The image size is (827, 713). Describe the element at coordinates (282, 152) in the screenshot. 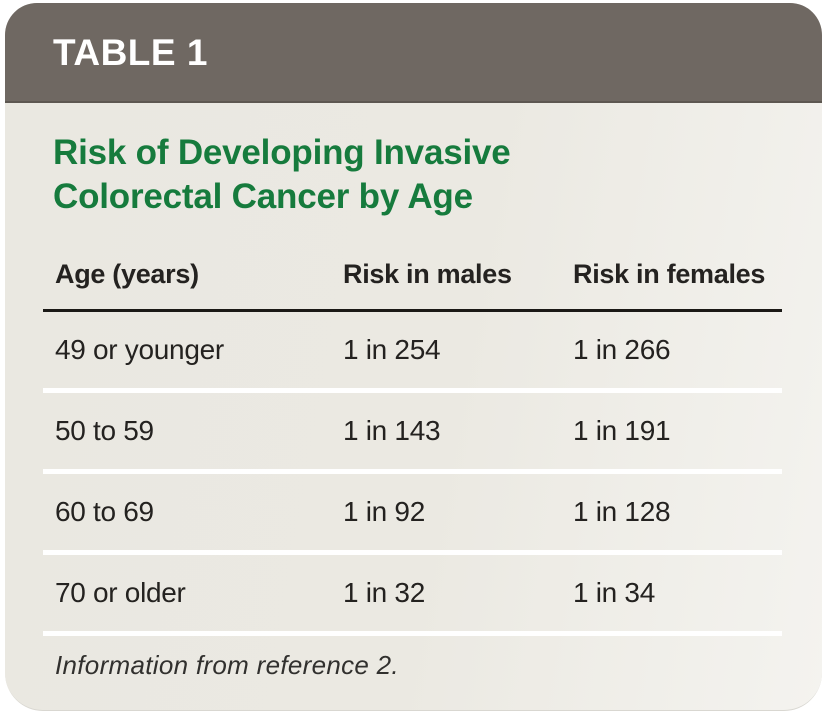

I see `table-title-line1: Risk of Developing Invasive` at that location.